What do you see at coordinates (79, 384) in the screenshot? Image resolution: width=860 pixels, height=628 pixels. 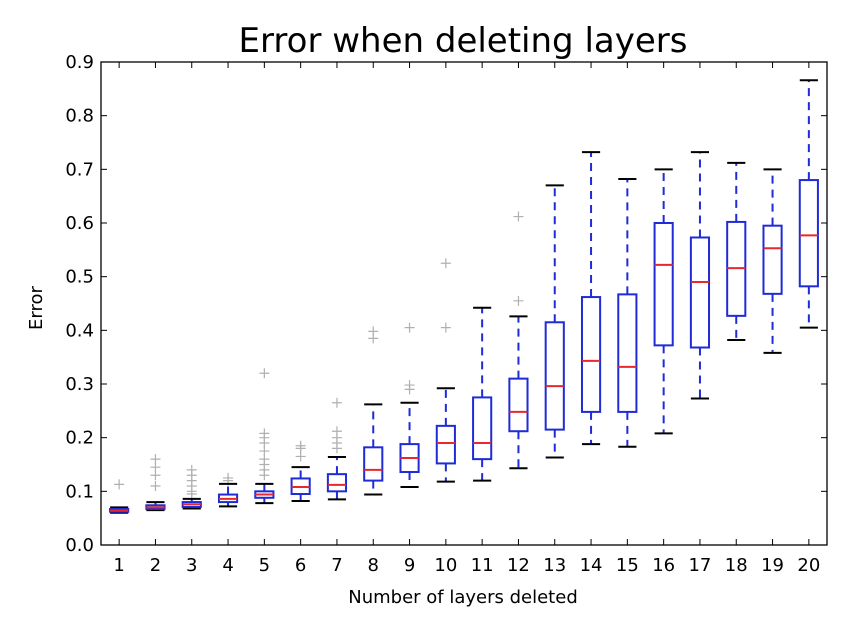 I see `y-tick-label: 0.3` at bounding box center [79, 384].